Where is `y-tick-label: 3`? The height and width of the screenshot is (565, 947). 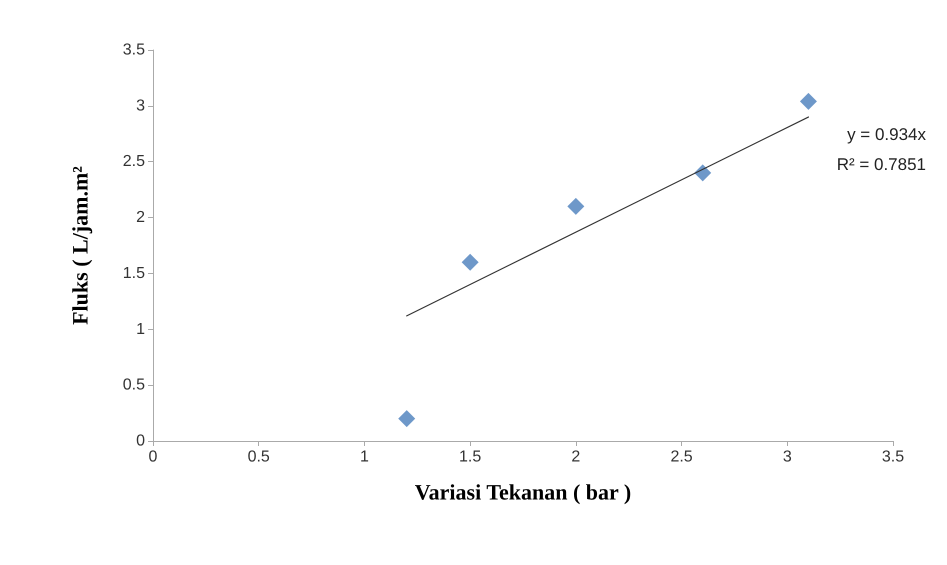 y-tick-label: 3 is located at coordinates (141, 105).